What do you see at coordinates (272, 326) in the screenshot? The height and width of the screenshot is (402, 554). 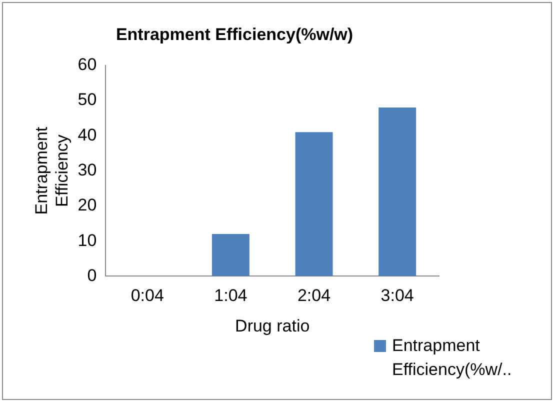 I see `x-axis-title: Drug ratio` at bounding box center [272, 326].